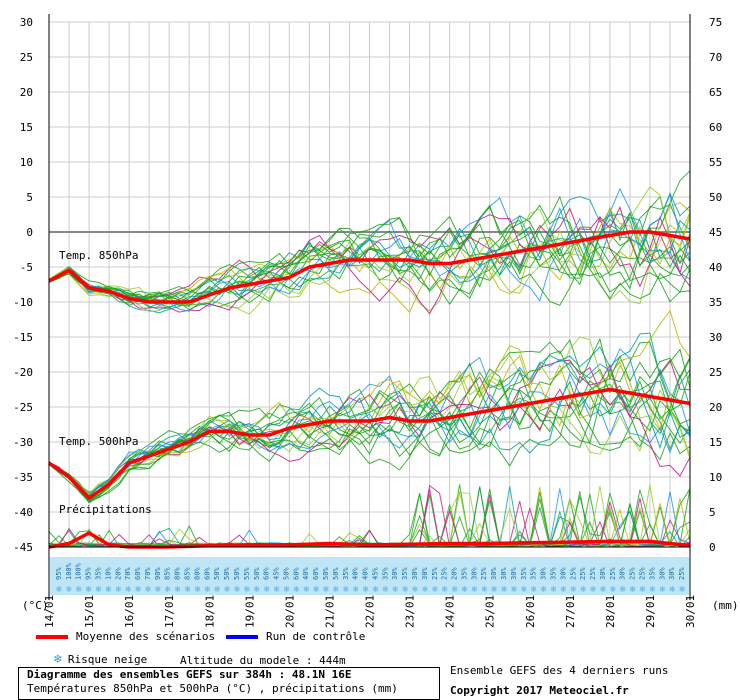  What do you see at coordinates (366, 573) in the screenshot?
I see `snow-risk-label: 40%` at bounding box center [366, 573].